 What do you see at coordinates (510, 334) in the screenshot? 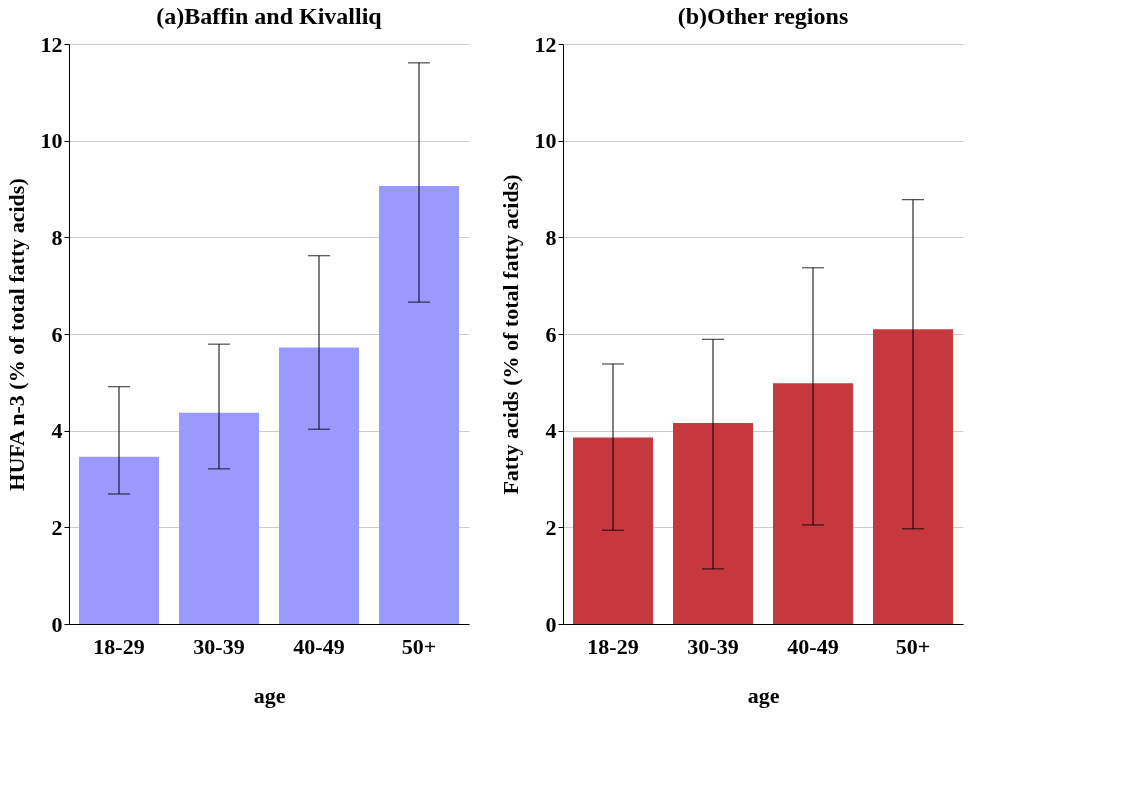
I see `y-axis-title: Fatty acids (% of total fatty acids)` at bounding box center [510, 334].